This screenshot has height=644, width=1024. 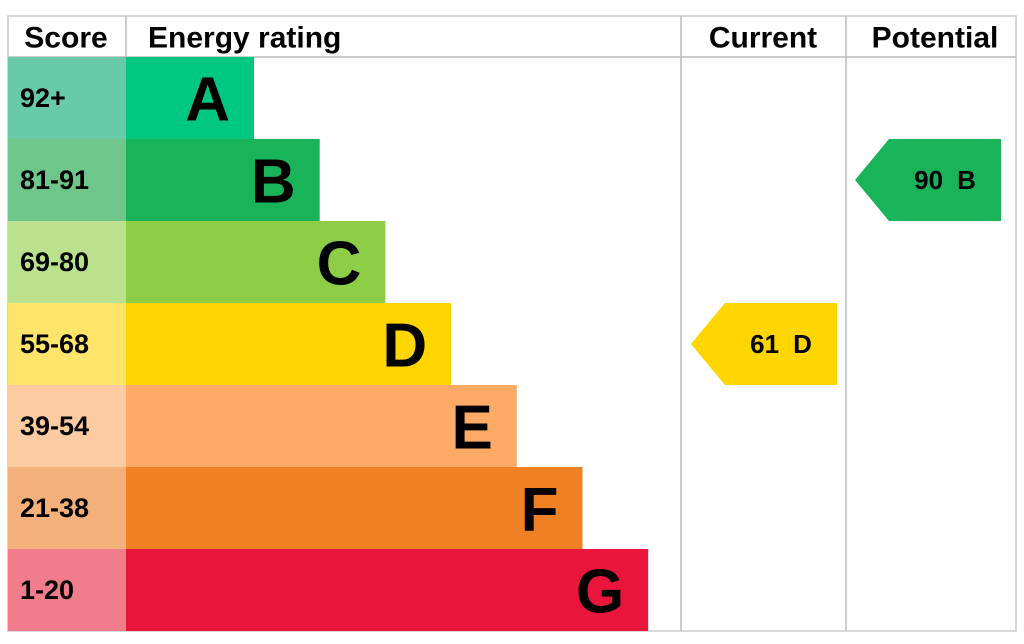 What do you see at coordinates (945, 180) in the screenshot?
I see `potential-label: 90 B` at bounding box center [945, 180].